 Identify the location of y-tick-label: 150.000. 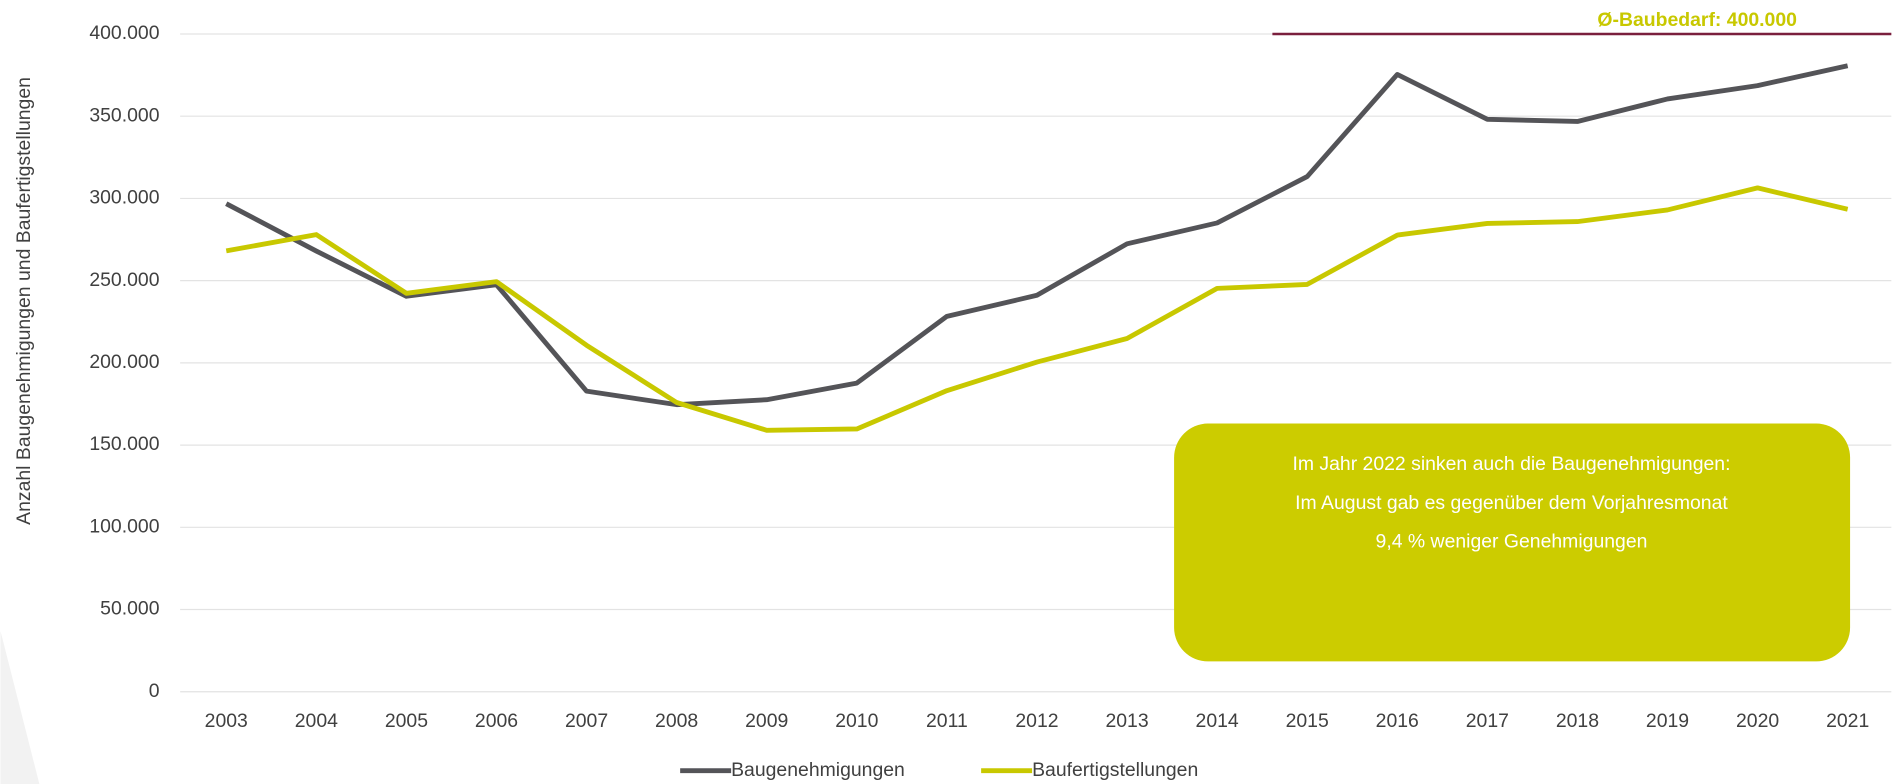
(124, 444).